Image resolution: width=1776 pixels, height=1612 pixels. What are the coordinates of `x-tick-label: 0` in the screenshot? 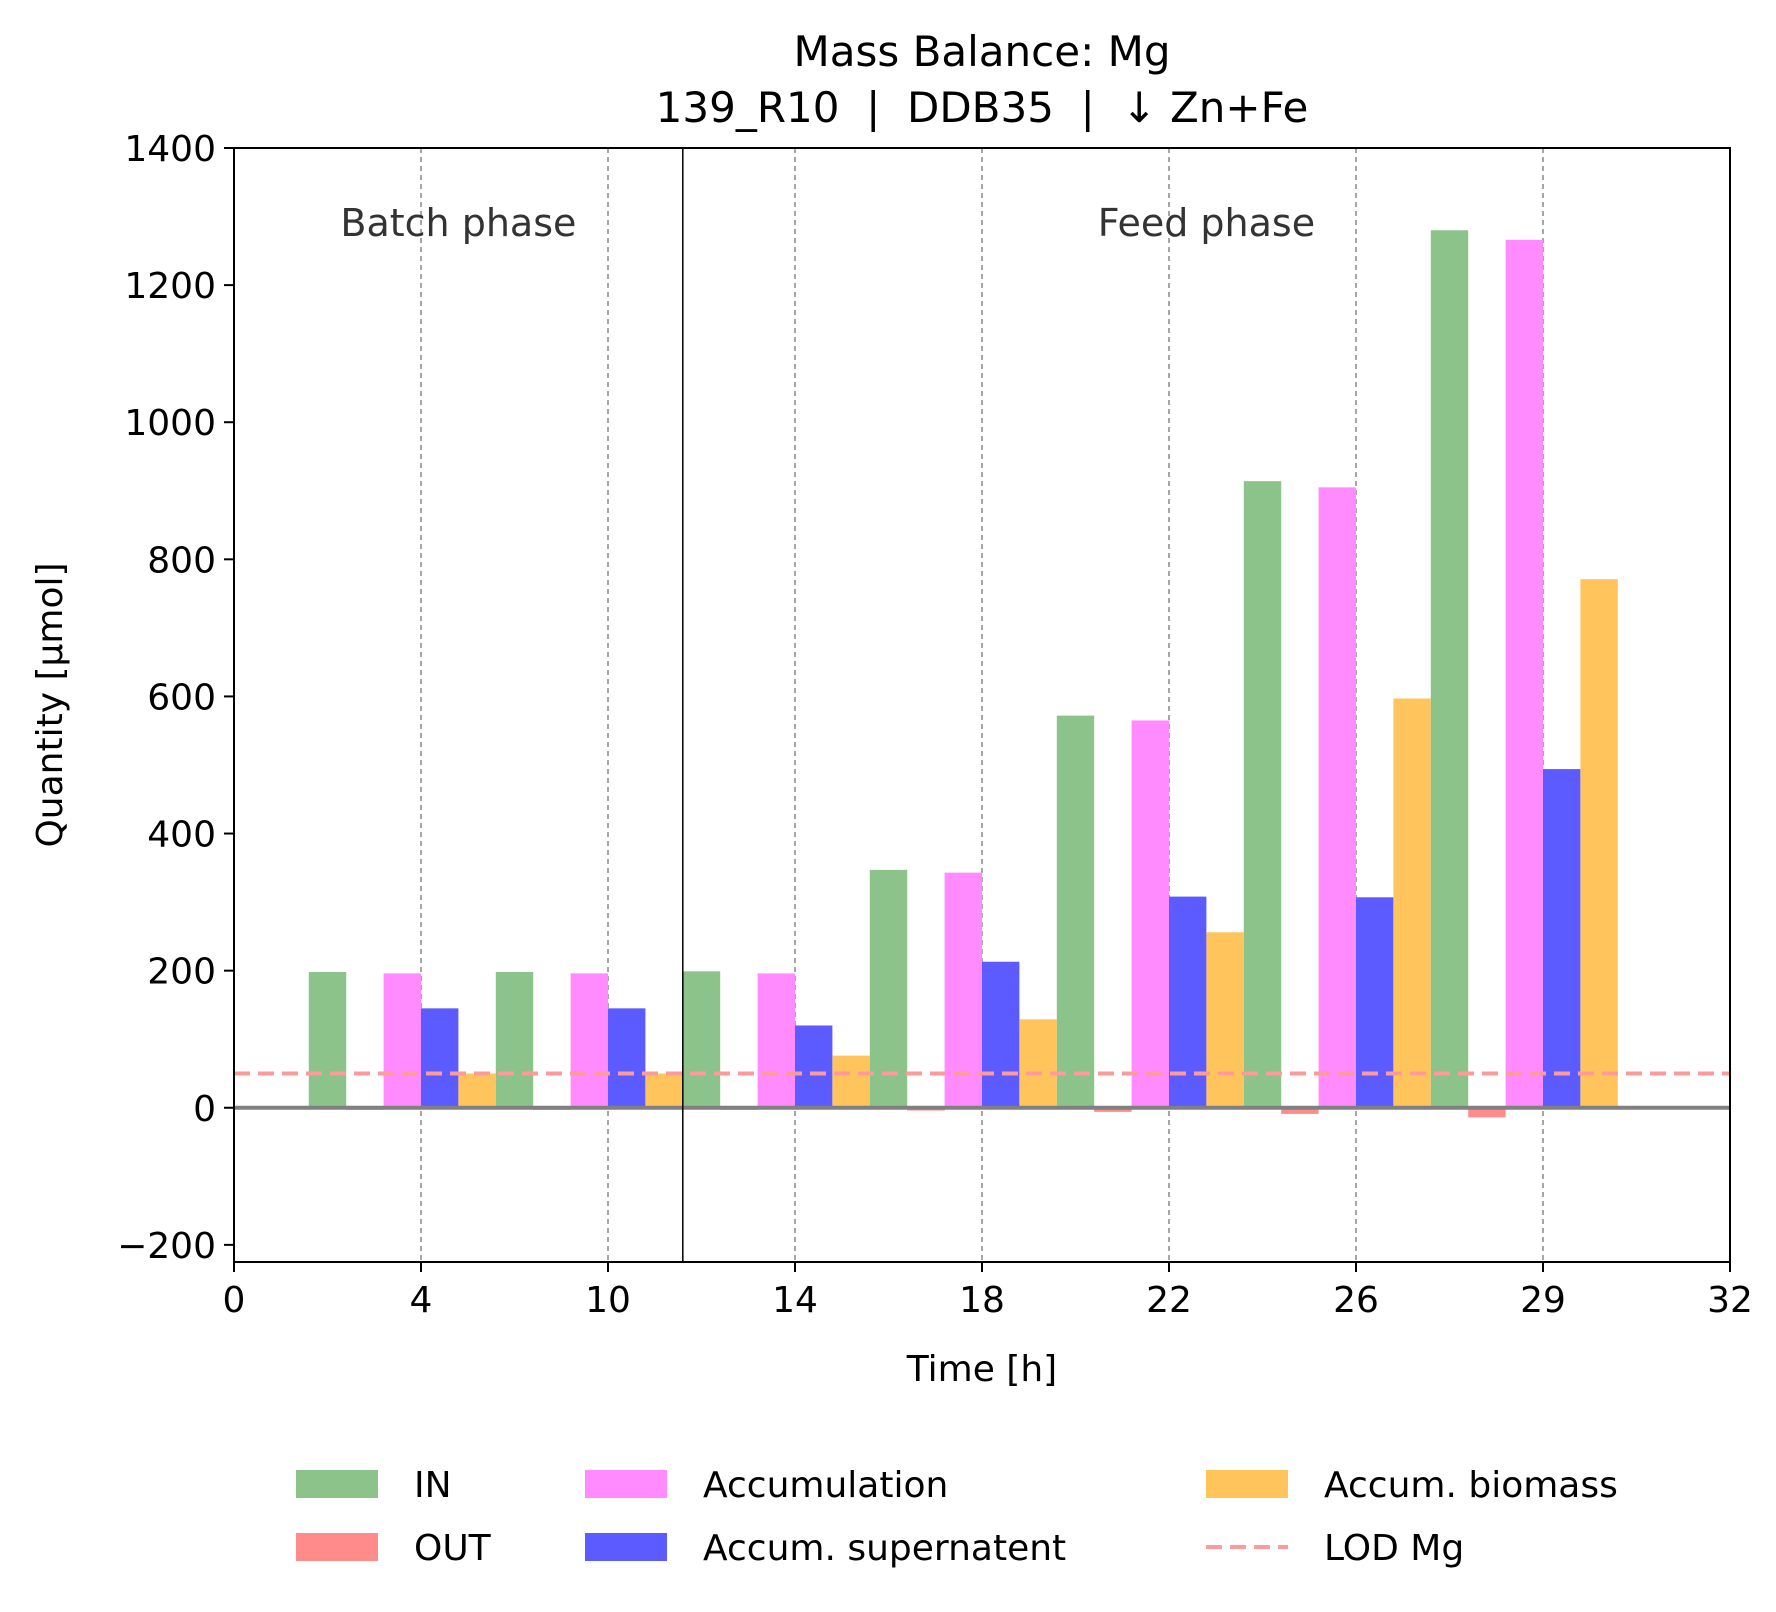 It's located at (234, 1300).